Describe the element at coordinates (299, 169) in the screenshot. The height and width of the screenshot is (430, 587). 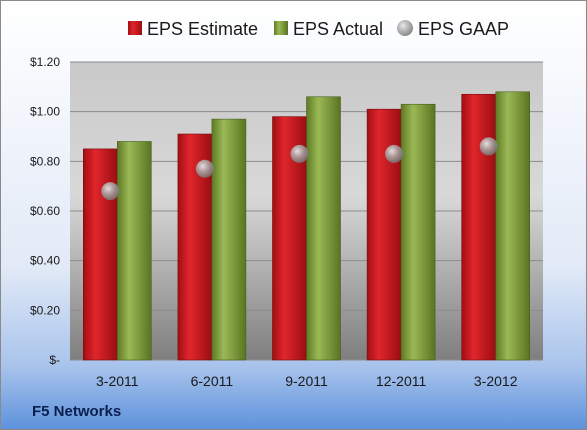
I see `gaap-markers` at that location.